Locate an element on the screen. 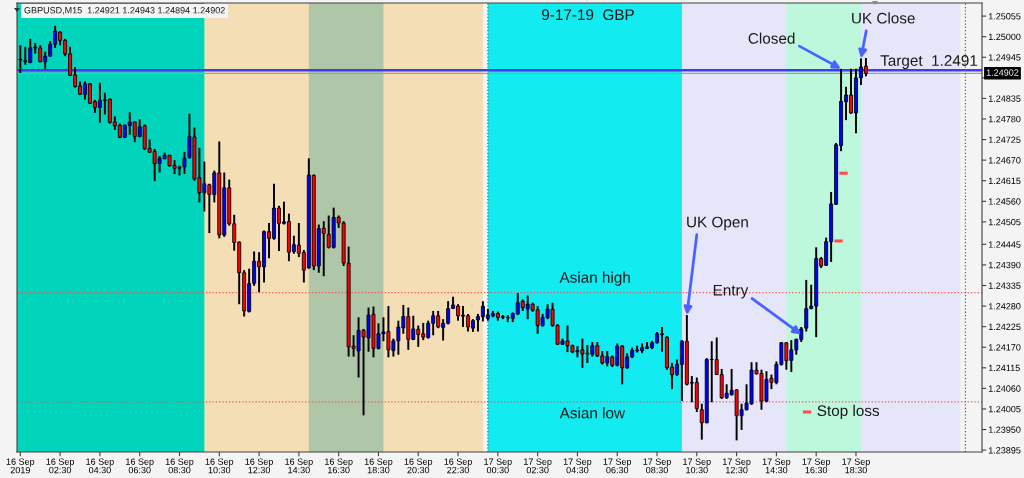  x-tick-label: 17 Sep 08:30 is located at coordinates (657, 466).